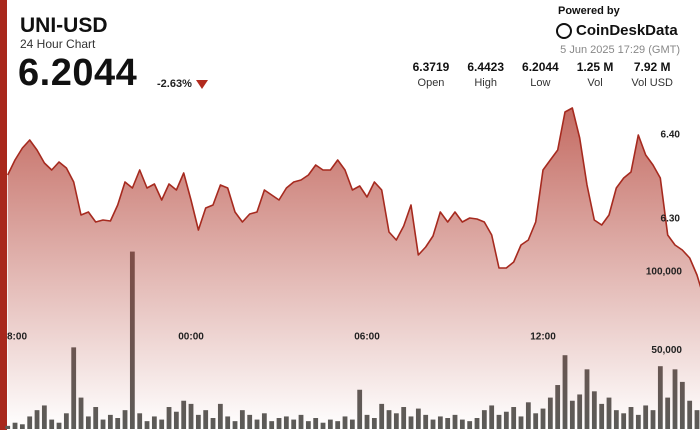 The height and width of the screenshot is (430, 700). What do you see at coordinates (78, 73) in the screenshot?
I see `price: 6.2044` at bounding box center [78, 73].